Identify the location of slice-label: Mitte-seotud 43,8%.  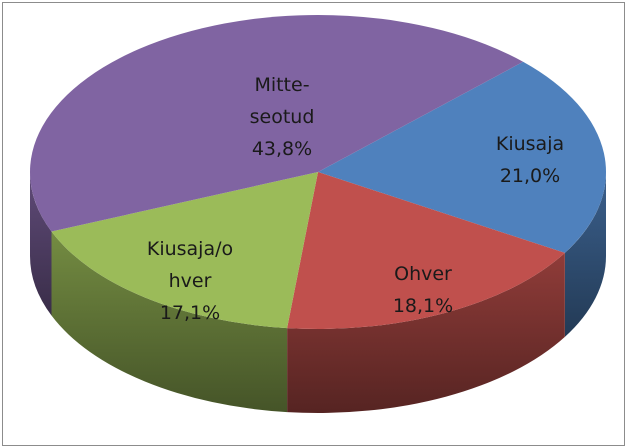
(282, 117).